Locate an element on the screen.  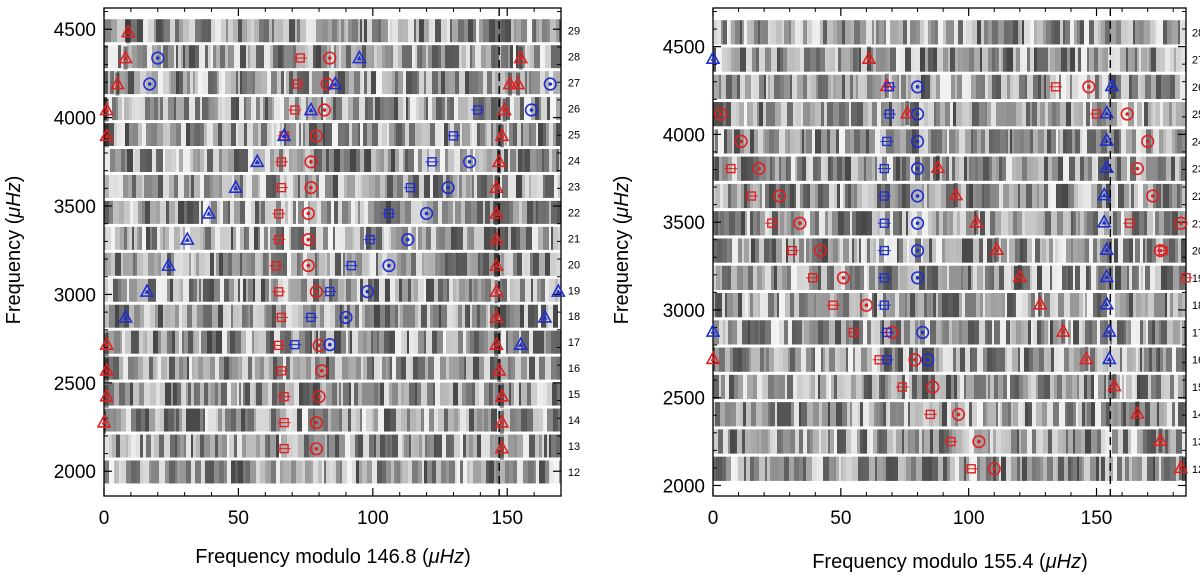
order-label: 18 is located at coordinates (1196, 306).